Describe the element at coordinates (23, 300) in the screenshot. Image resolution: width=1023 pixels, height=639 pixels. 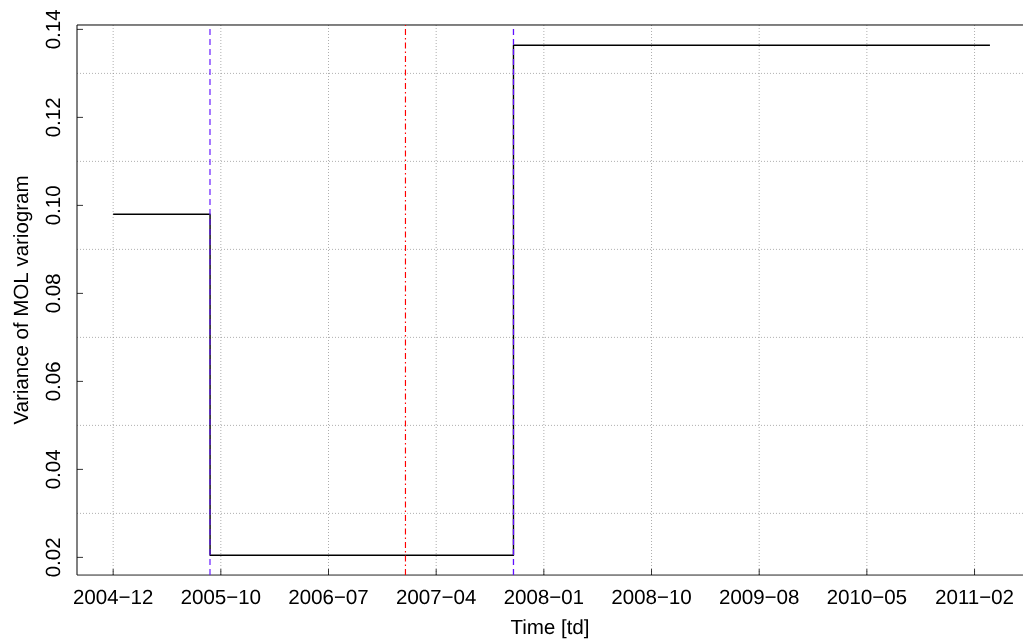
I see `y-axis-title: Variance of MOL variogram` at that location.